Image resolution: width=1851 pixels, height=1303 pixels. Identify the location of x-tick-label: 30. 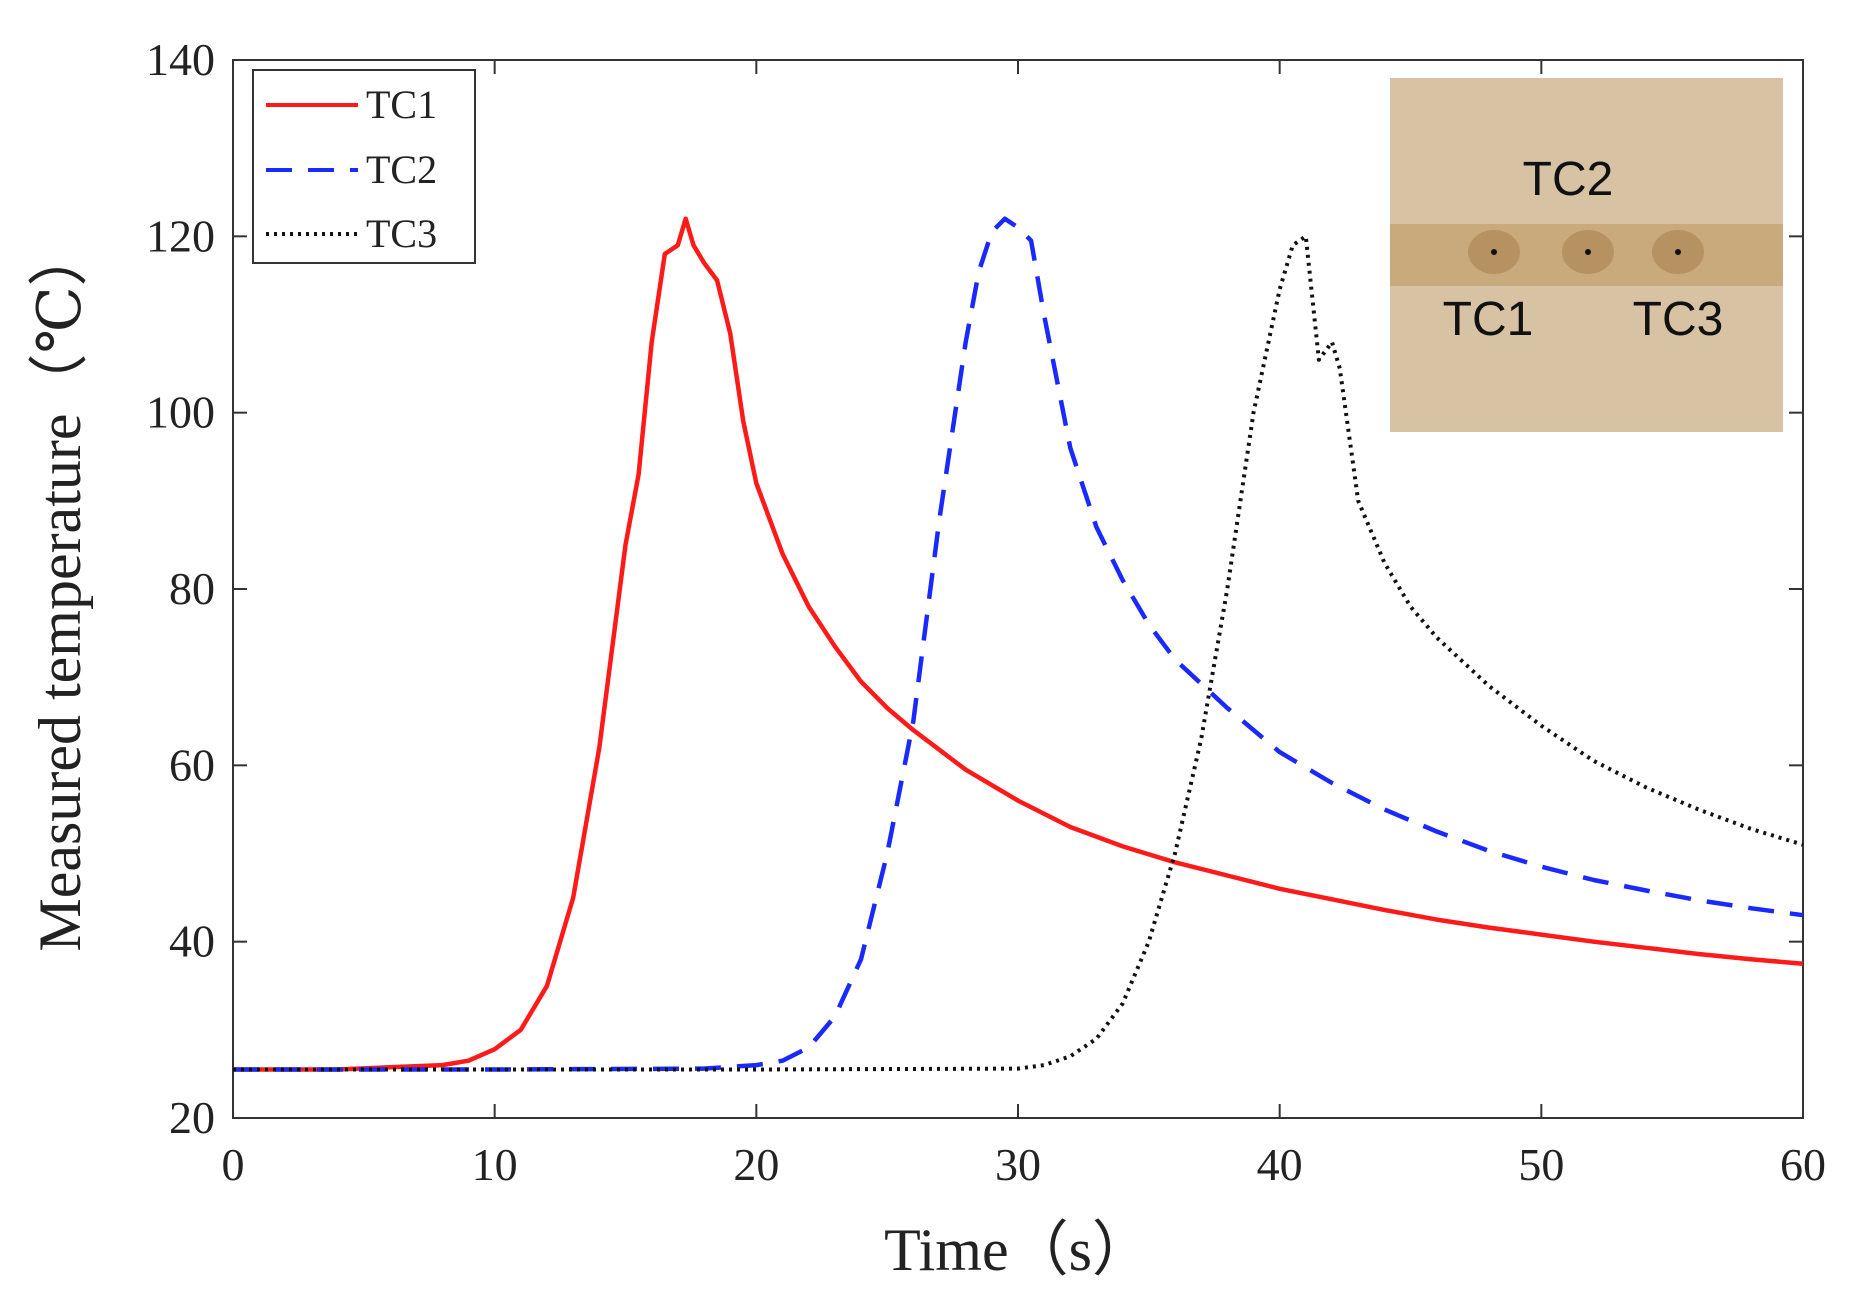
(1018, 1164).